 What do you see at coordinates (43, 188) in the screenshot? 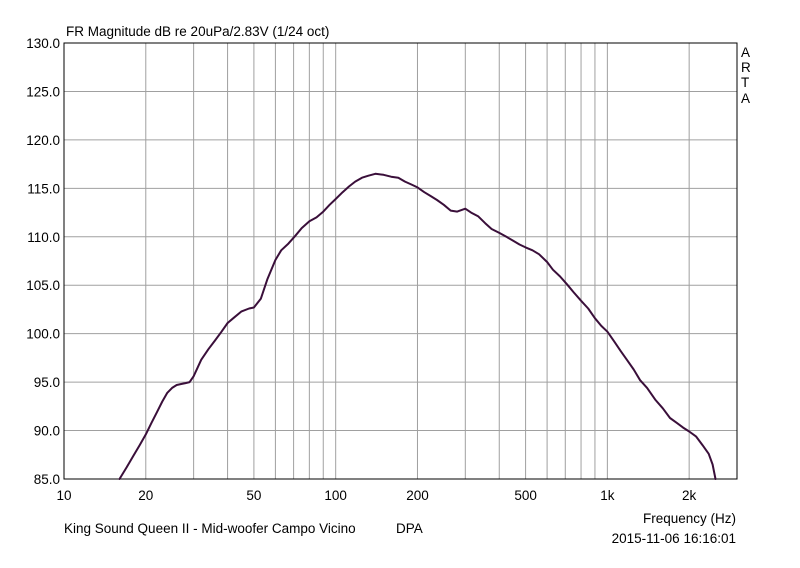
I see `y-tick-label: 115.0` at bounding box center [43, 188].